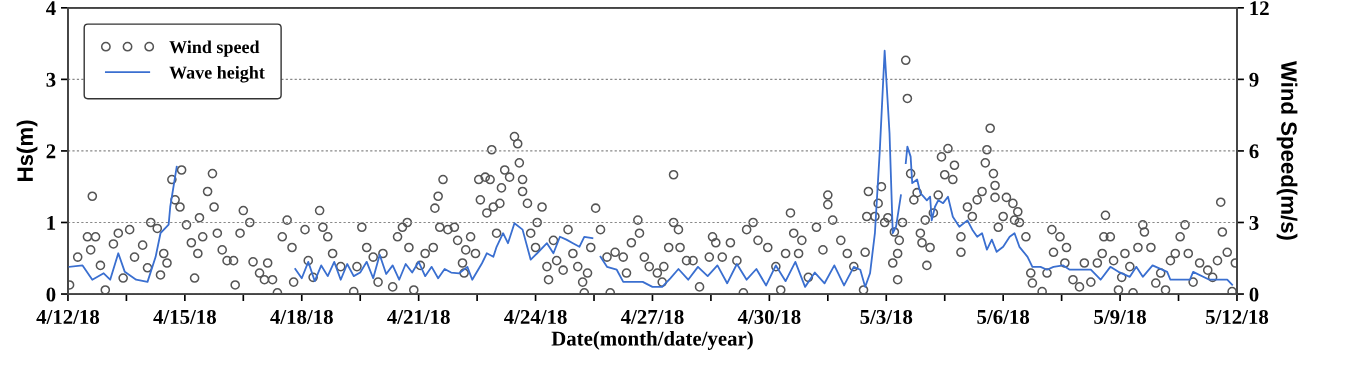 The image size is (1351, 391). Describe the element at coordinates (1287, 150) in the screenshot. I see `y2-axis-title: Wind Speed(m/s)` at that location.